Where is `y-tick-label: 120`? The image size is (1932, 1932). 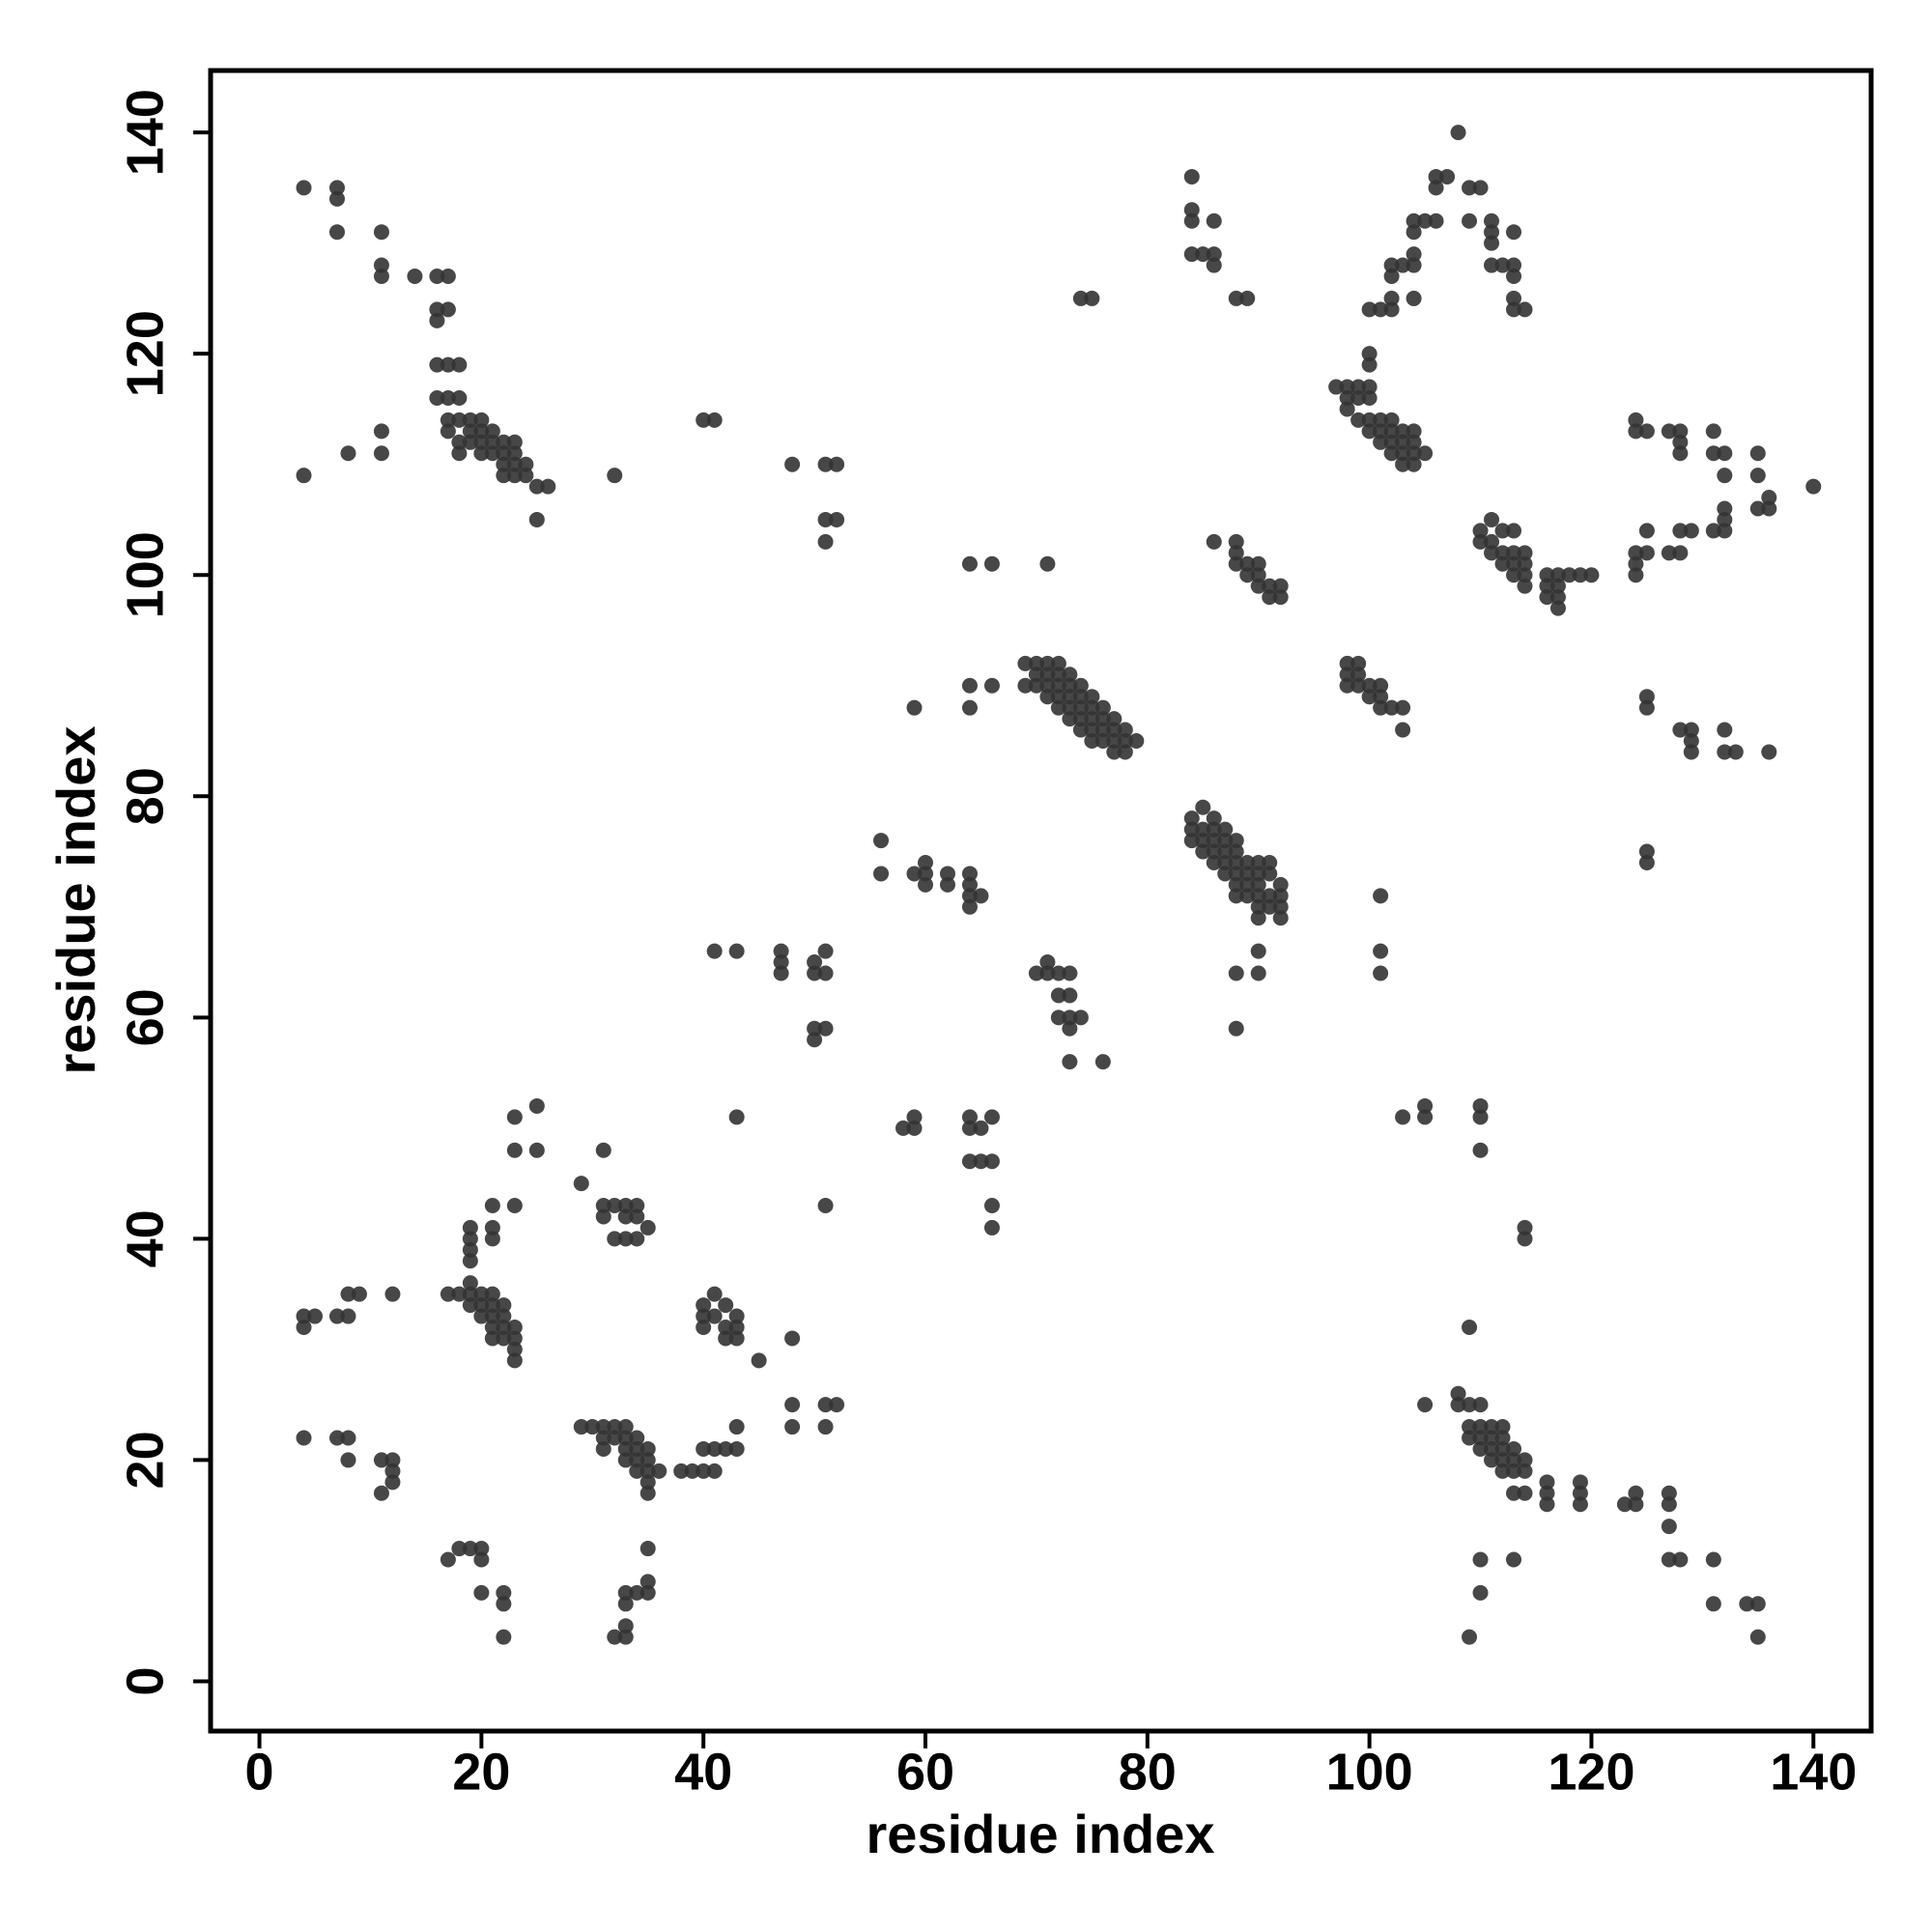
y-tick-label: 120 is located at coordinates (145, 353).